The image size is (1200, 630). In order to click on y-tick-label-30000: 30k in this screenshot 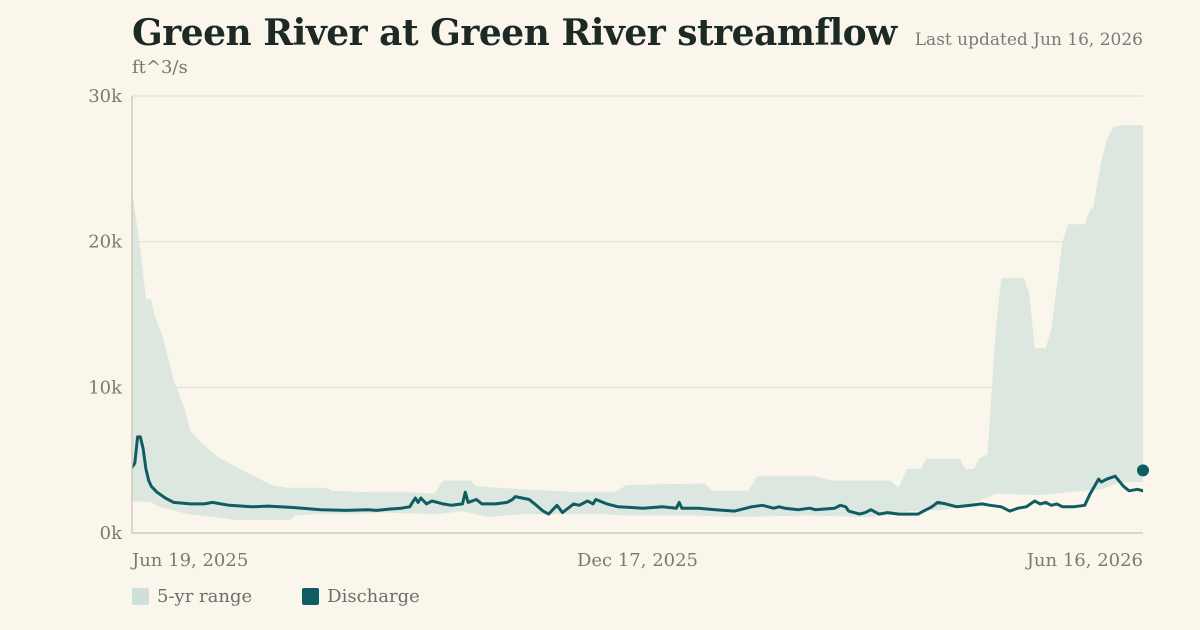, I will do `click(105, 96)`.